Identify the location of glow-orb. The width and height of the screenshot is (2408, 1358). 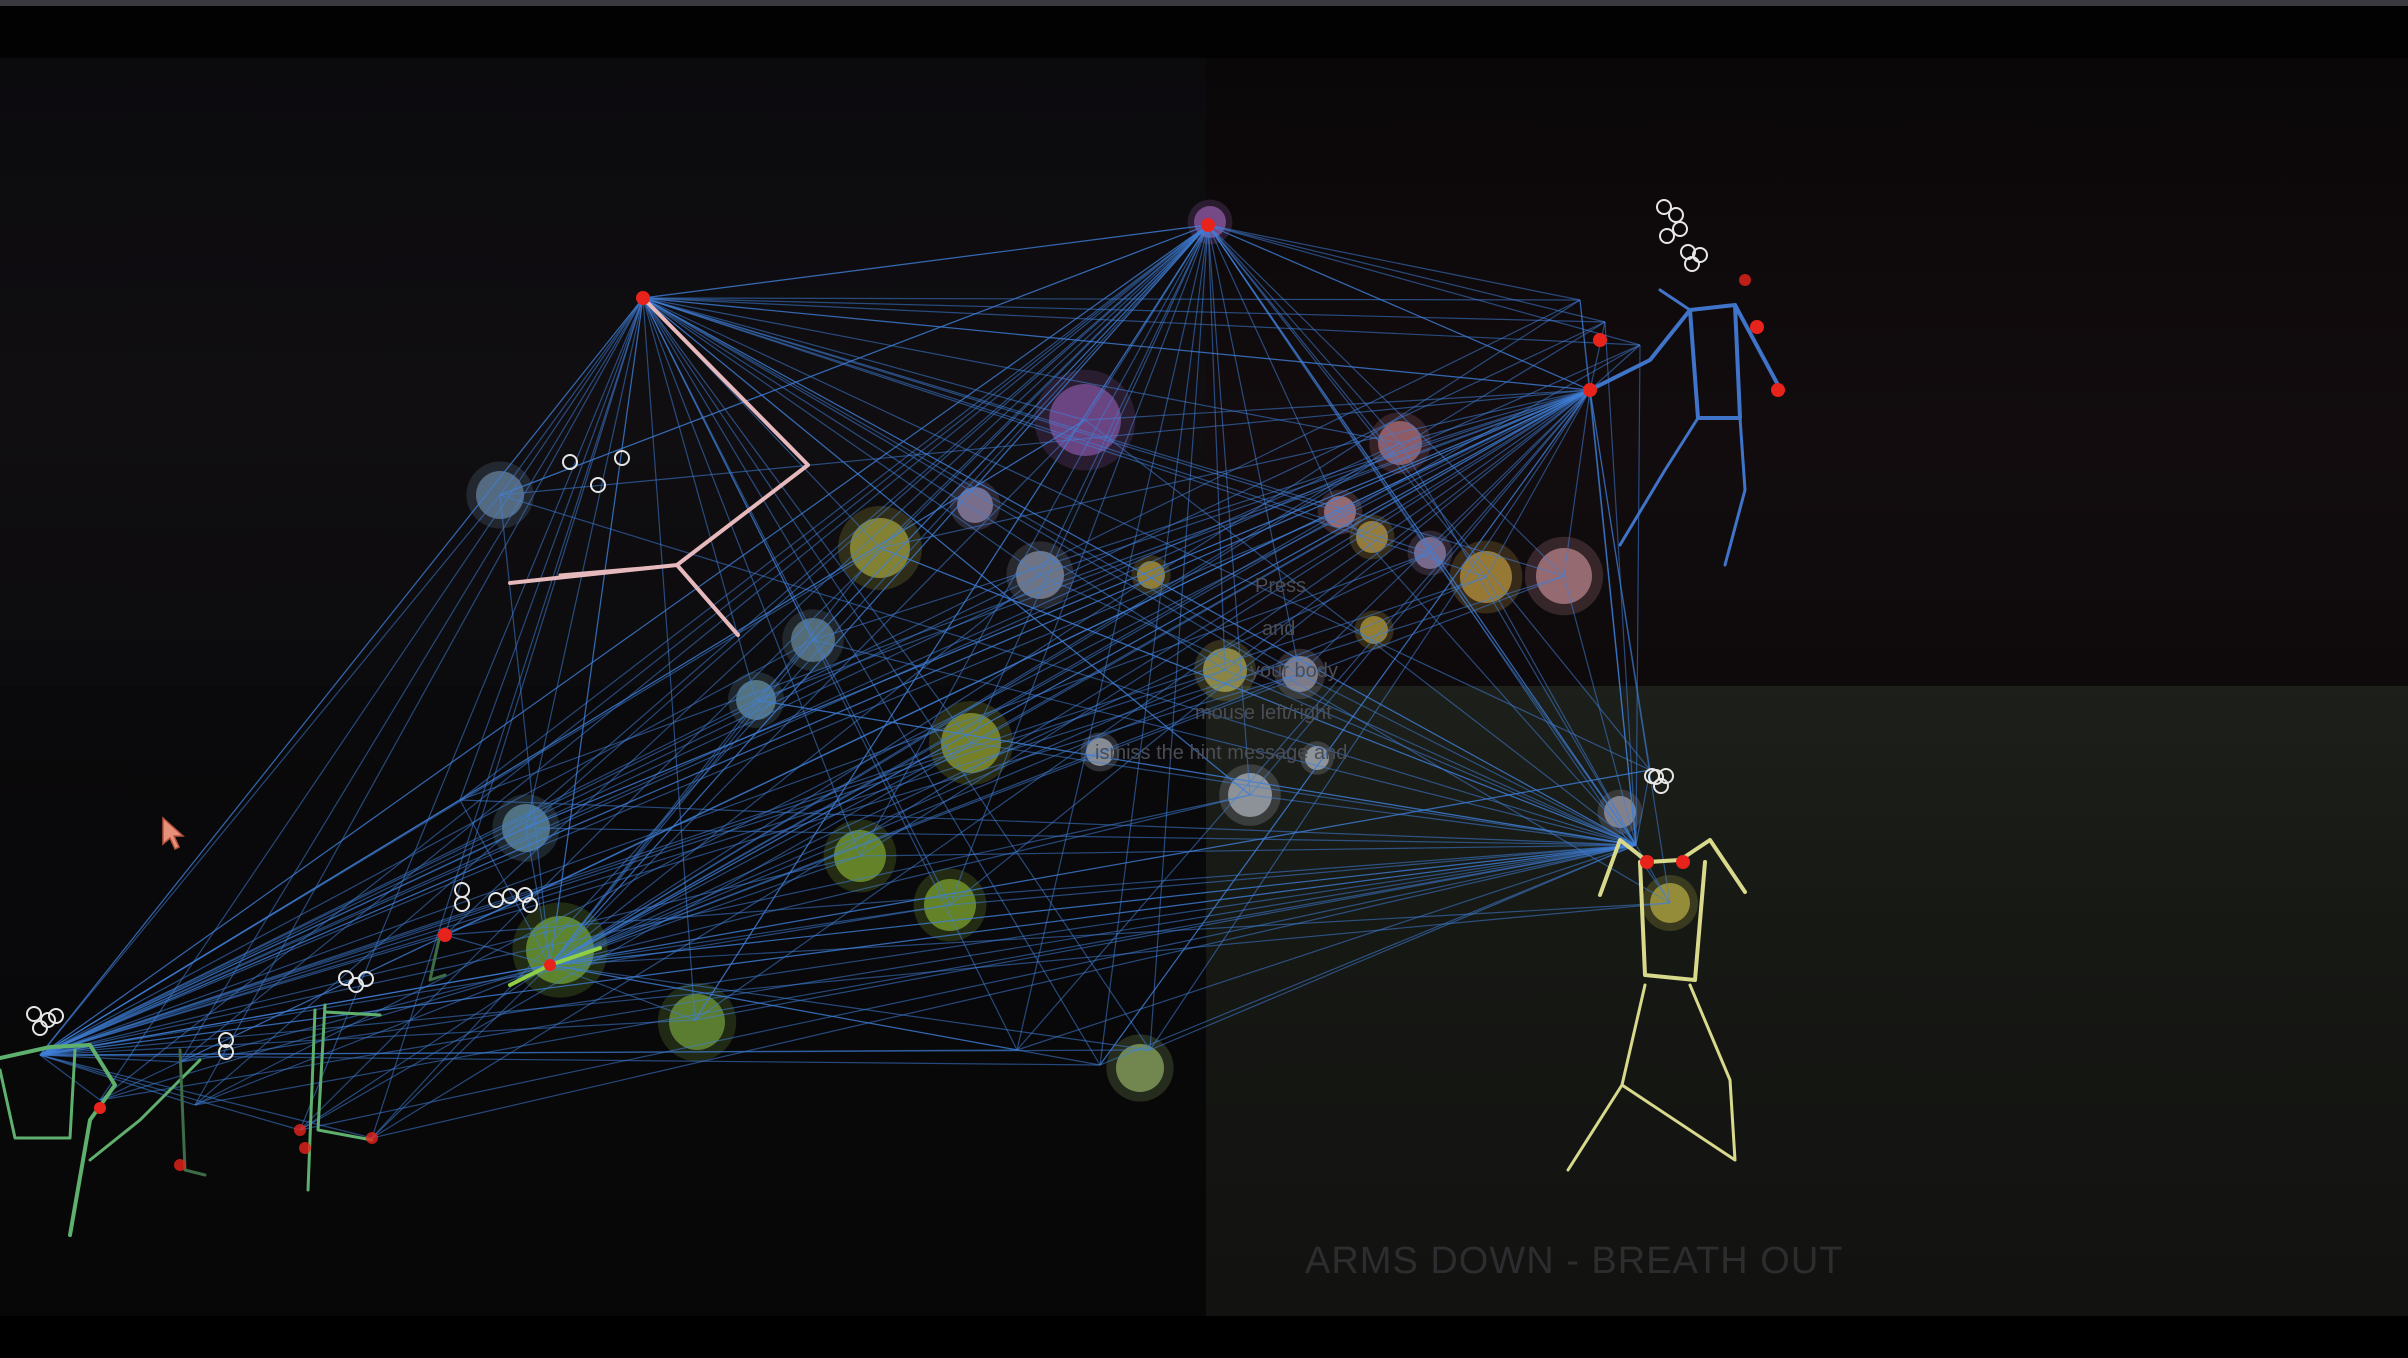
(697, 1022).